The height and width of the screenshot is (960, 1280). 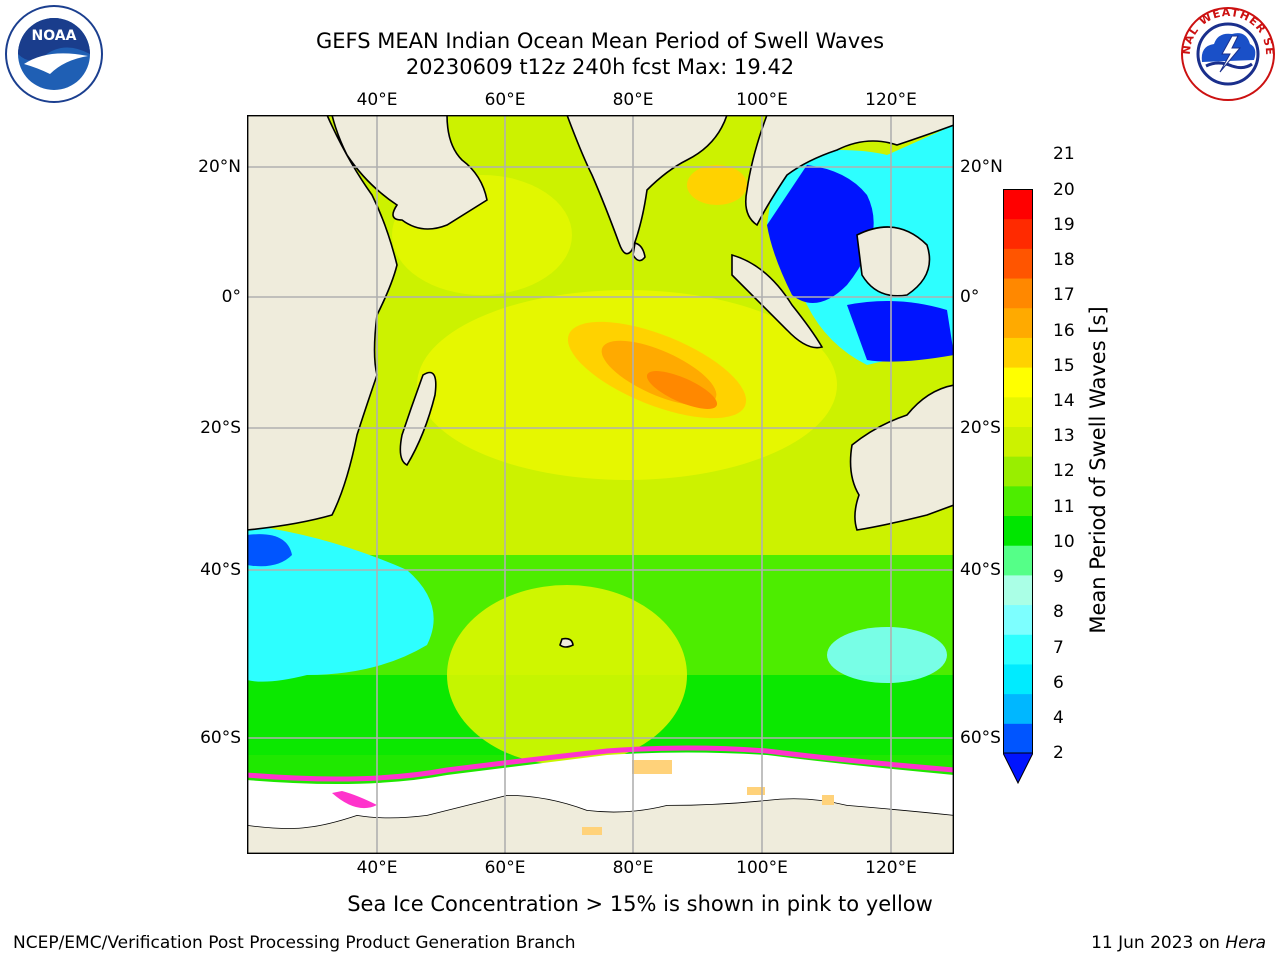 What do you see at coordinates (717, 185) in the screenshot?
I see `bay-of-bengal-patch` at bounding box center [717, 185].